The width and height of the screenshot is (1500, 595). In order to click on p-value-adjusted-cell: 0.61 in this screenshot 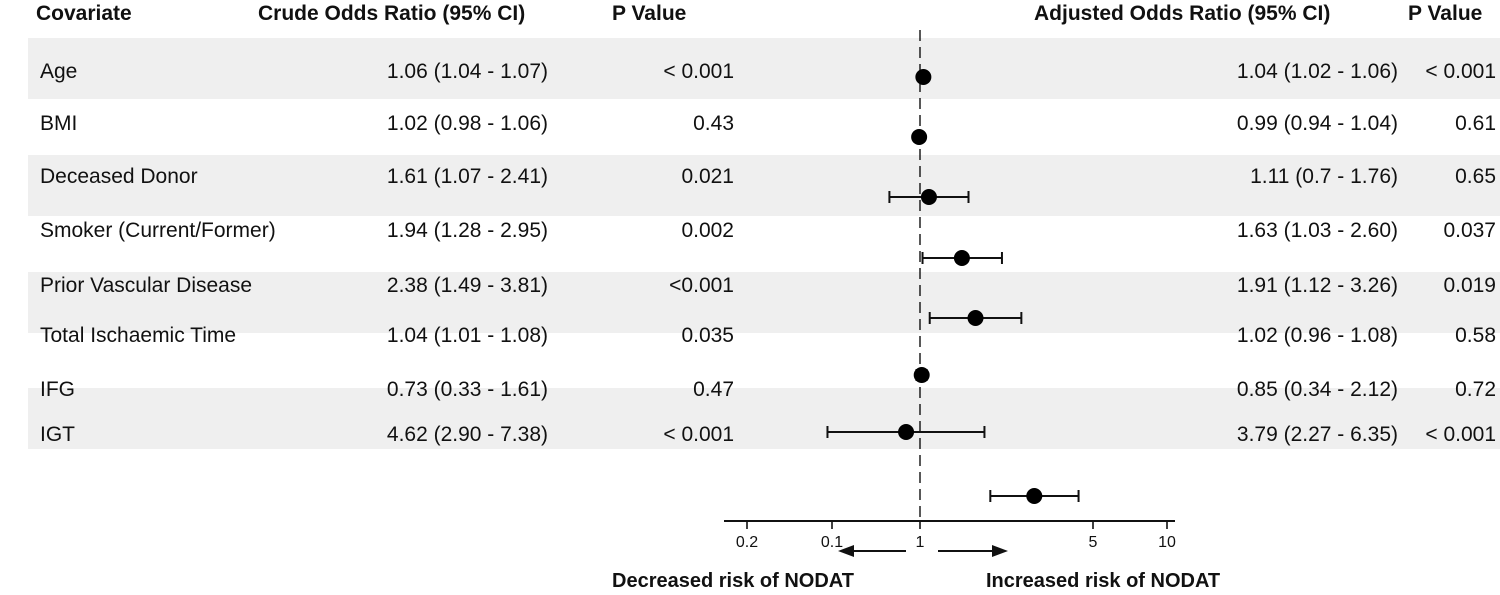, I will do `click(1475, 124)`.